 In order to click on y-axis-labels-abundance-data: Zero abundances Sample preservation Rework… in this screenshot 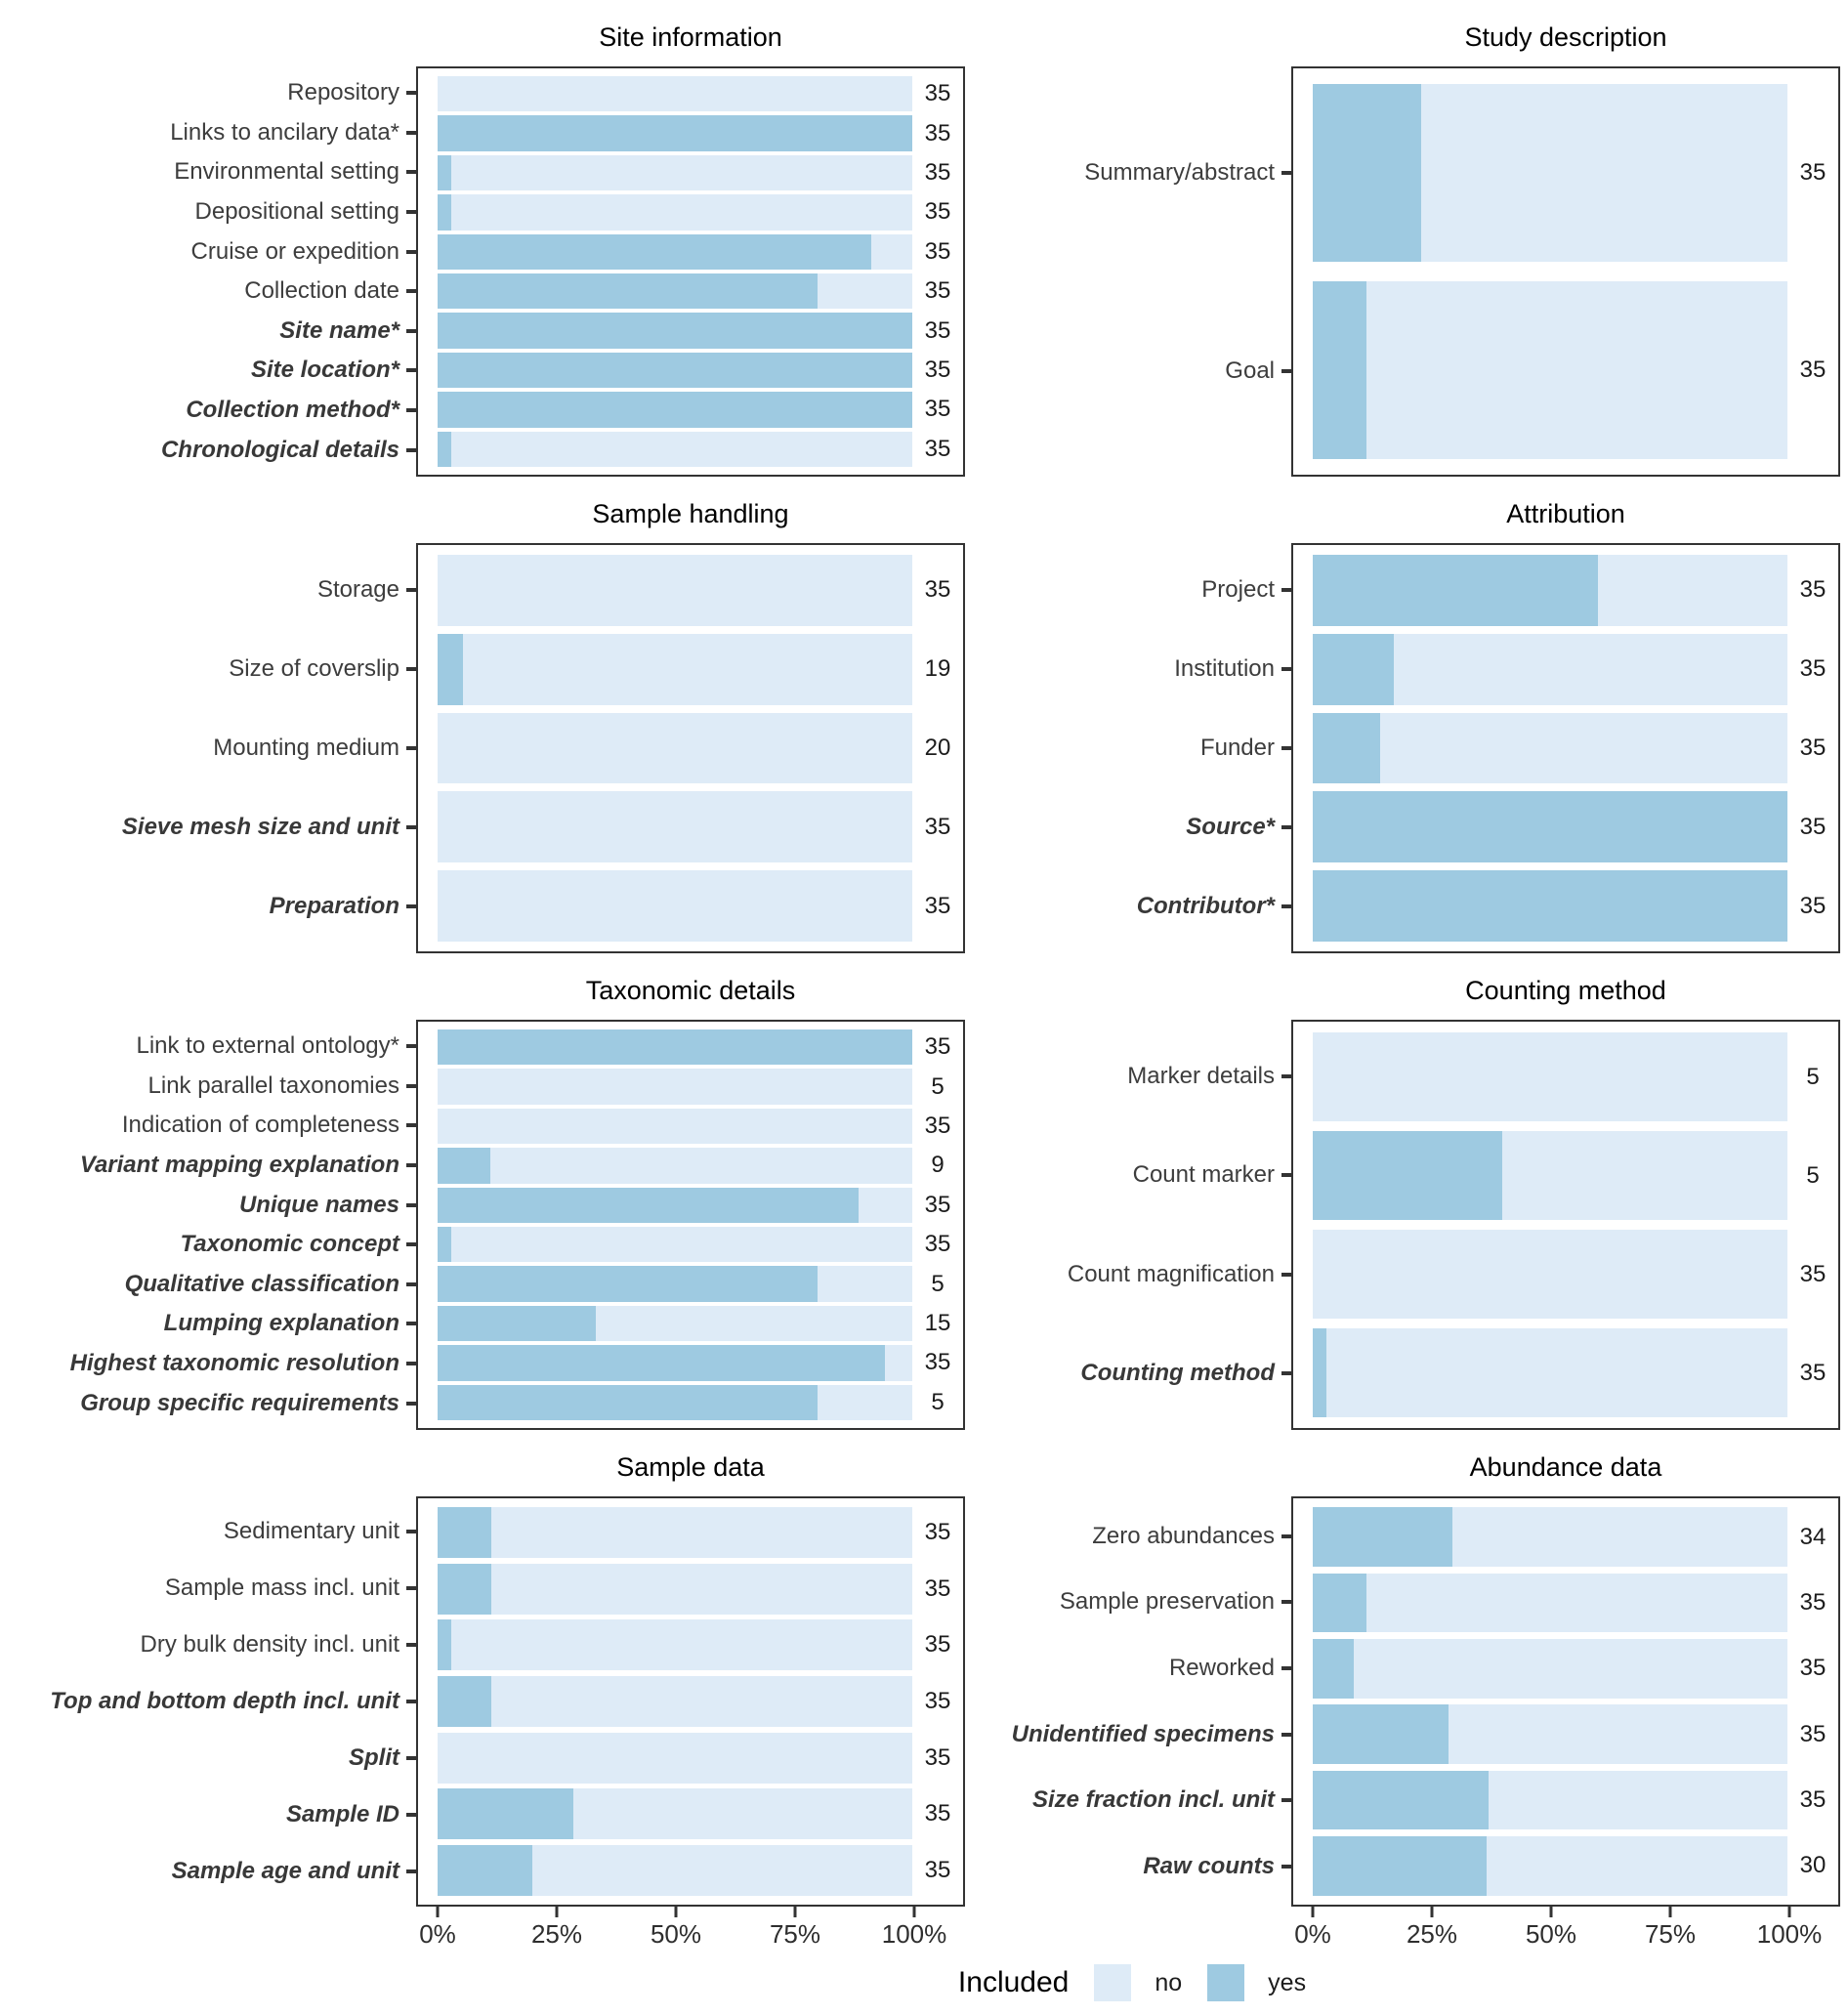, I will do `click(1128, 1701)`.